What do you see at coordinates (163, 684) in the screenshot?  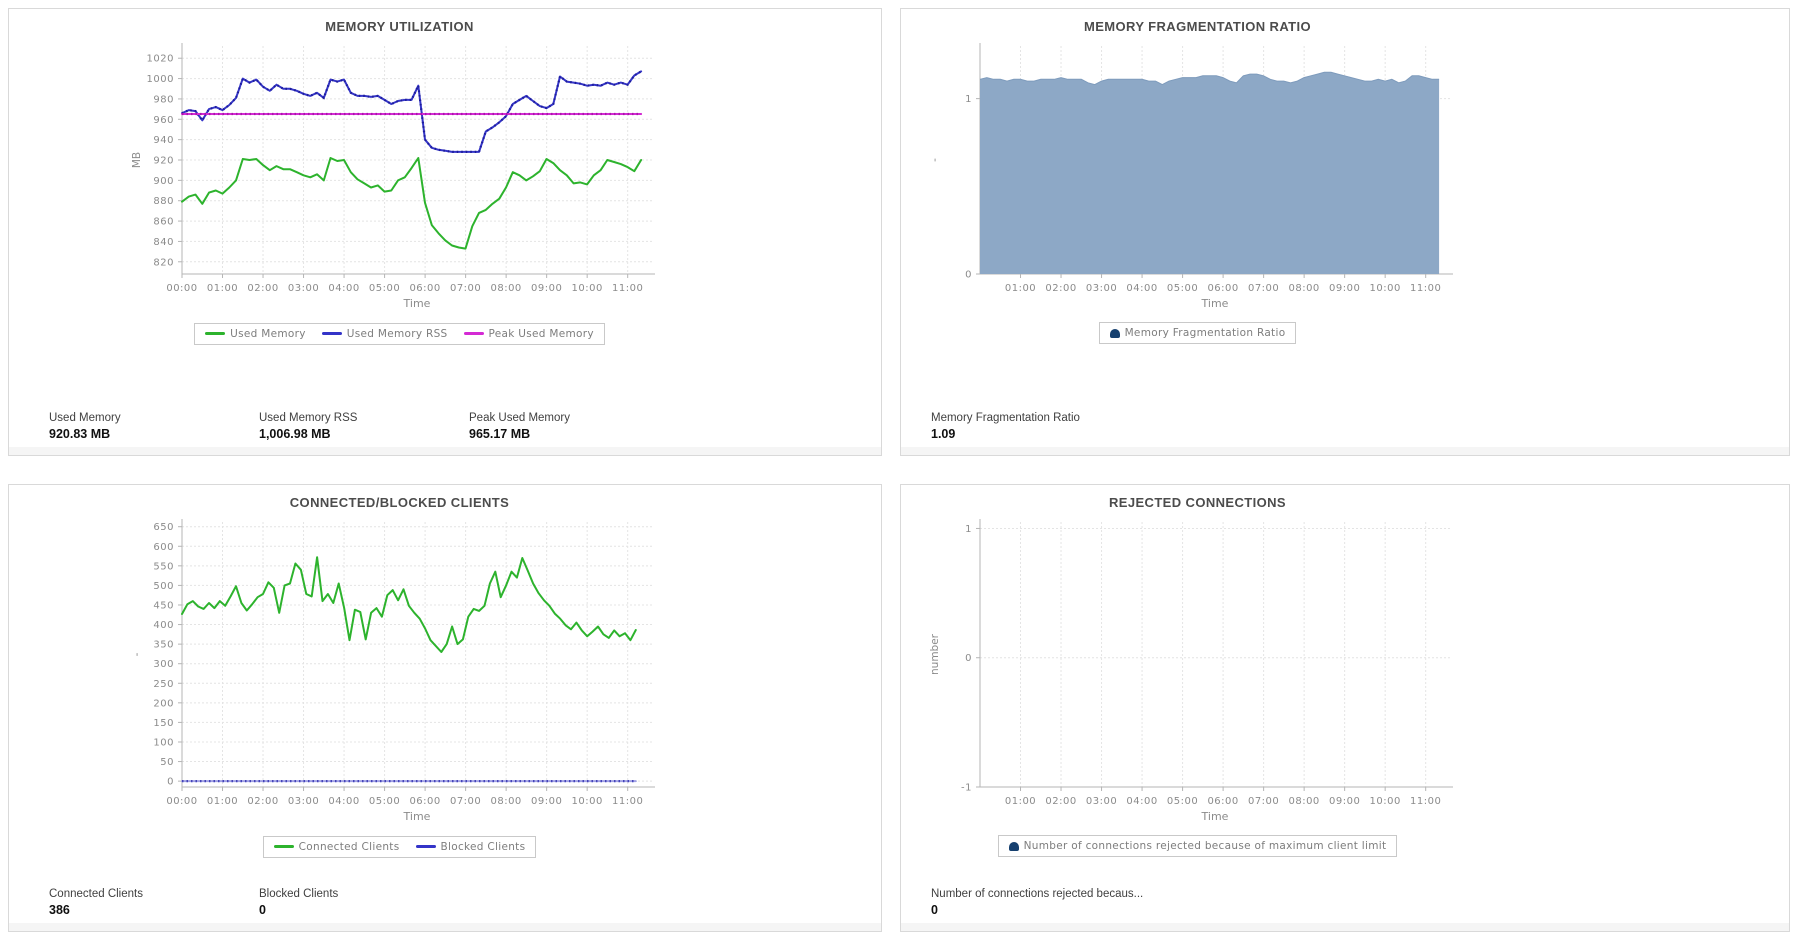 I see `y-tick-label: 250` at bounding box center [163, 684].